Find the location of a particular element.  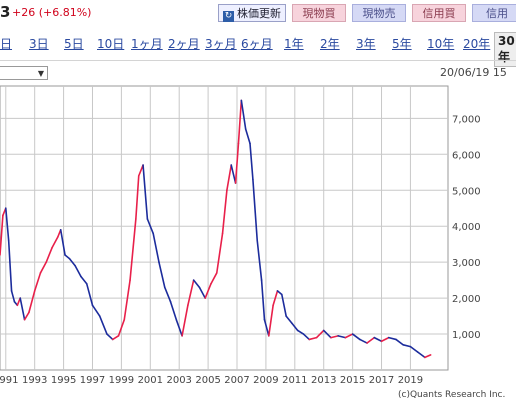

x-tick-label: 2017 is located at coordinates (381, 380).